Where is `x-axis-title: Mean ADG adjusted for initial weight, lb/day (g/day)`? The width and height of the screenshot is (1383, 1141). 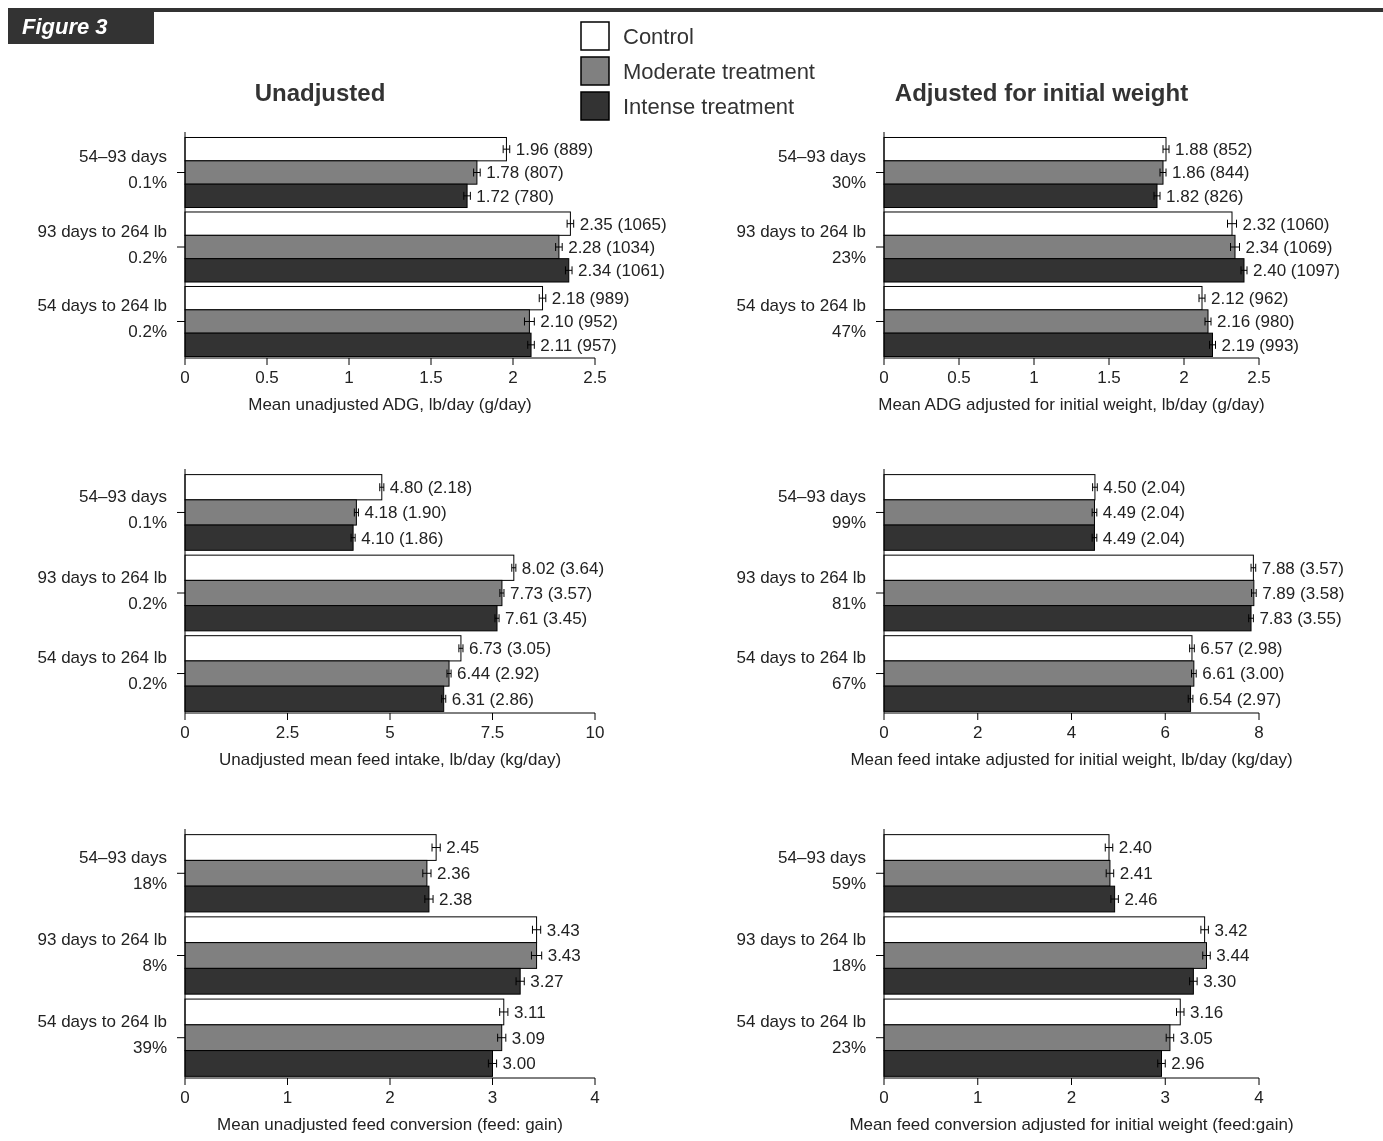 x-axis-title: Mean ADG adjusted for initial weight, lb/day (g/day) is located at coordinates (1071, 404).